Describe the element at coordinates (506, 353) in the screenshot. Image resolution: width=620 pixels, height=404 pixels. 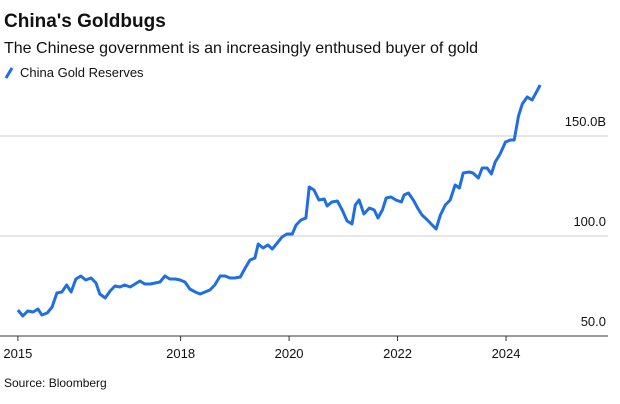
I see `x-tick-label: 2024` at that location.